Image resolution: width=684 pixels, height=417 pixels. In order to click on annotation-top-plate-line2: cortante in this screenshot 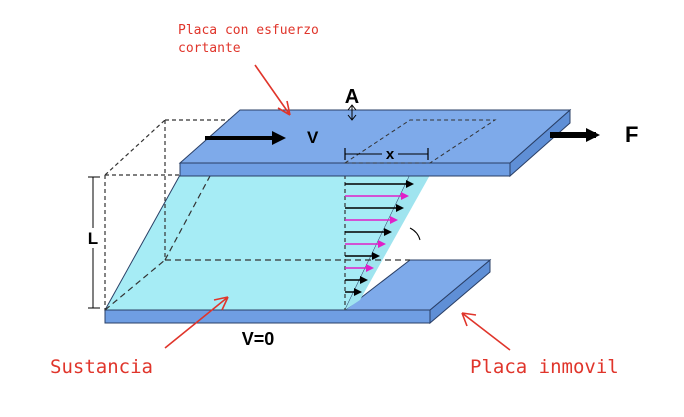, I will do `click(209, 48)`.